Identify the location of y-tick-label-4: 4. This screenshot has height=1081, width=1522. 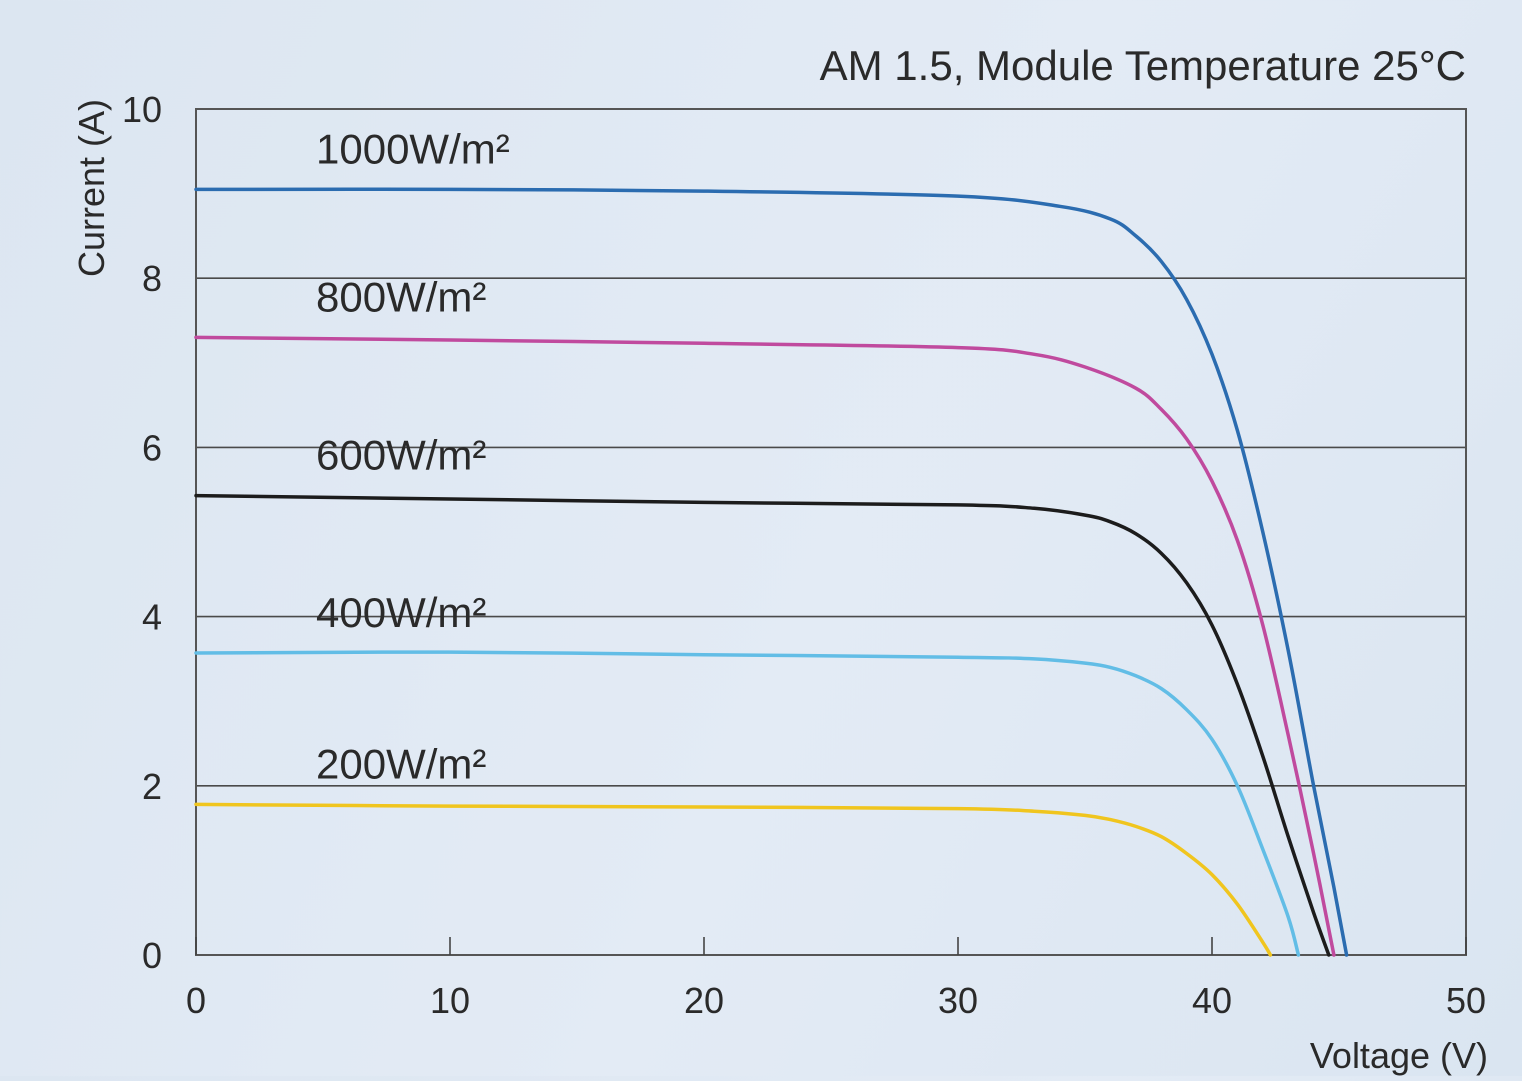
(152, 617).